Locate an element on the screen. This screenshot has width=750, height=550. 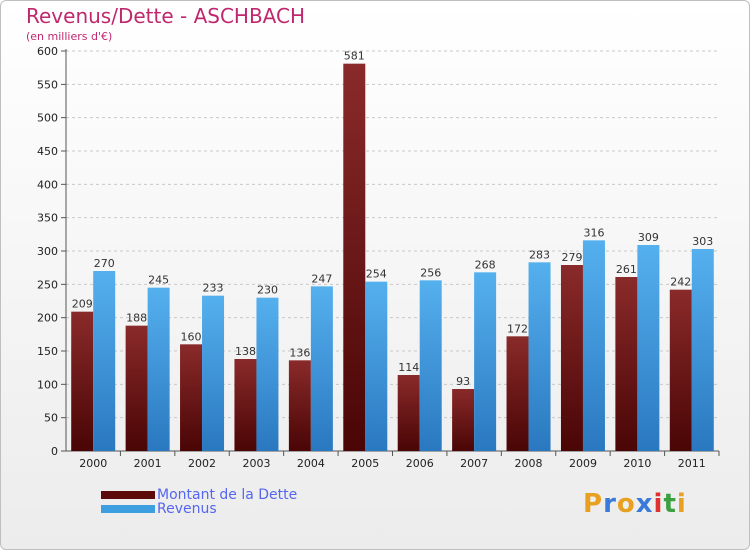
legend-label-revenue: Revenus is located at coordinates (187, 509).